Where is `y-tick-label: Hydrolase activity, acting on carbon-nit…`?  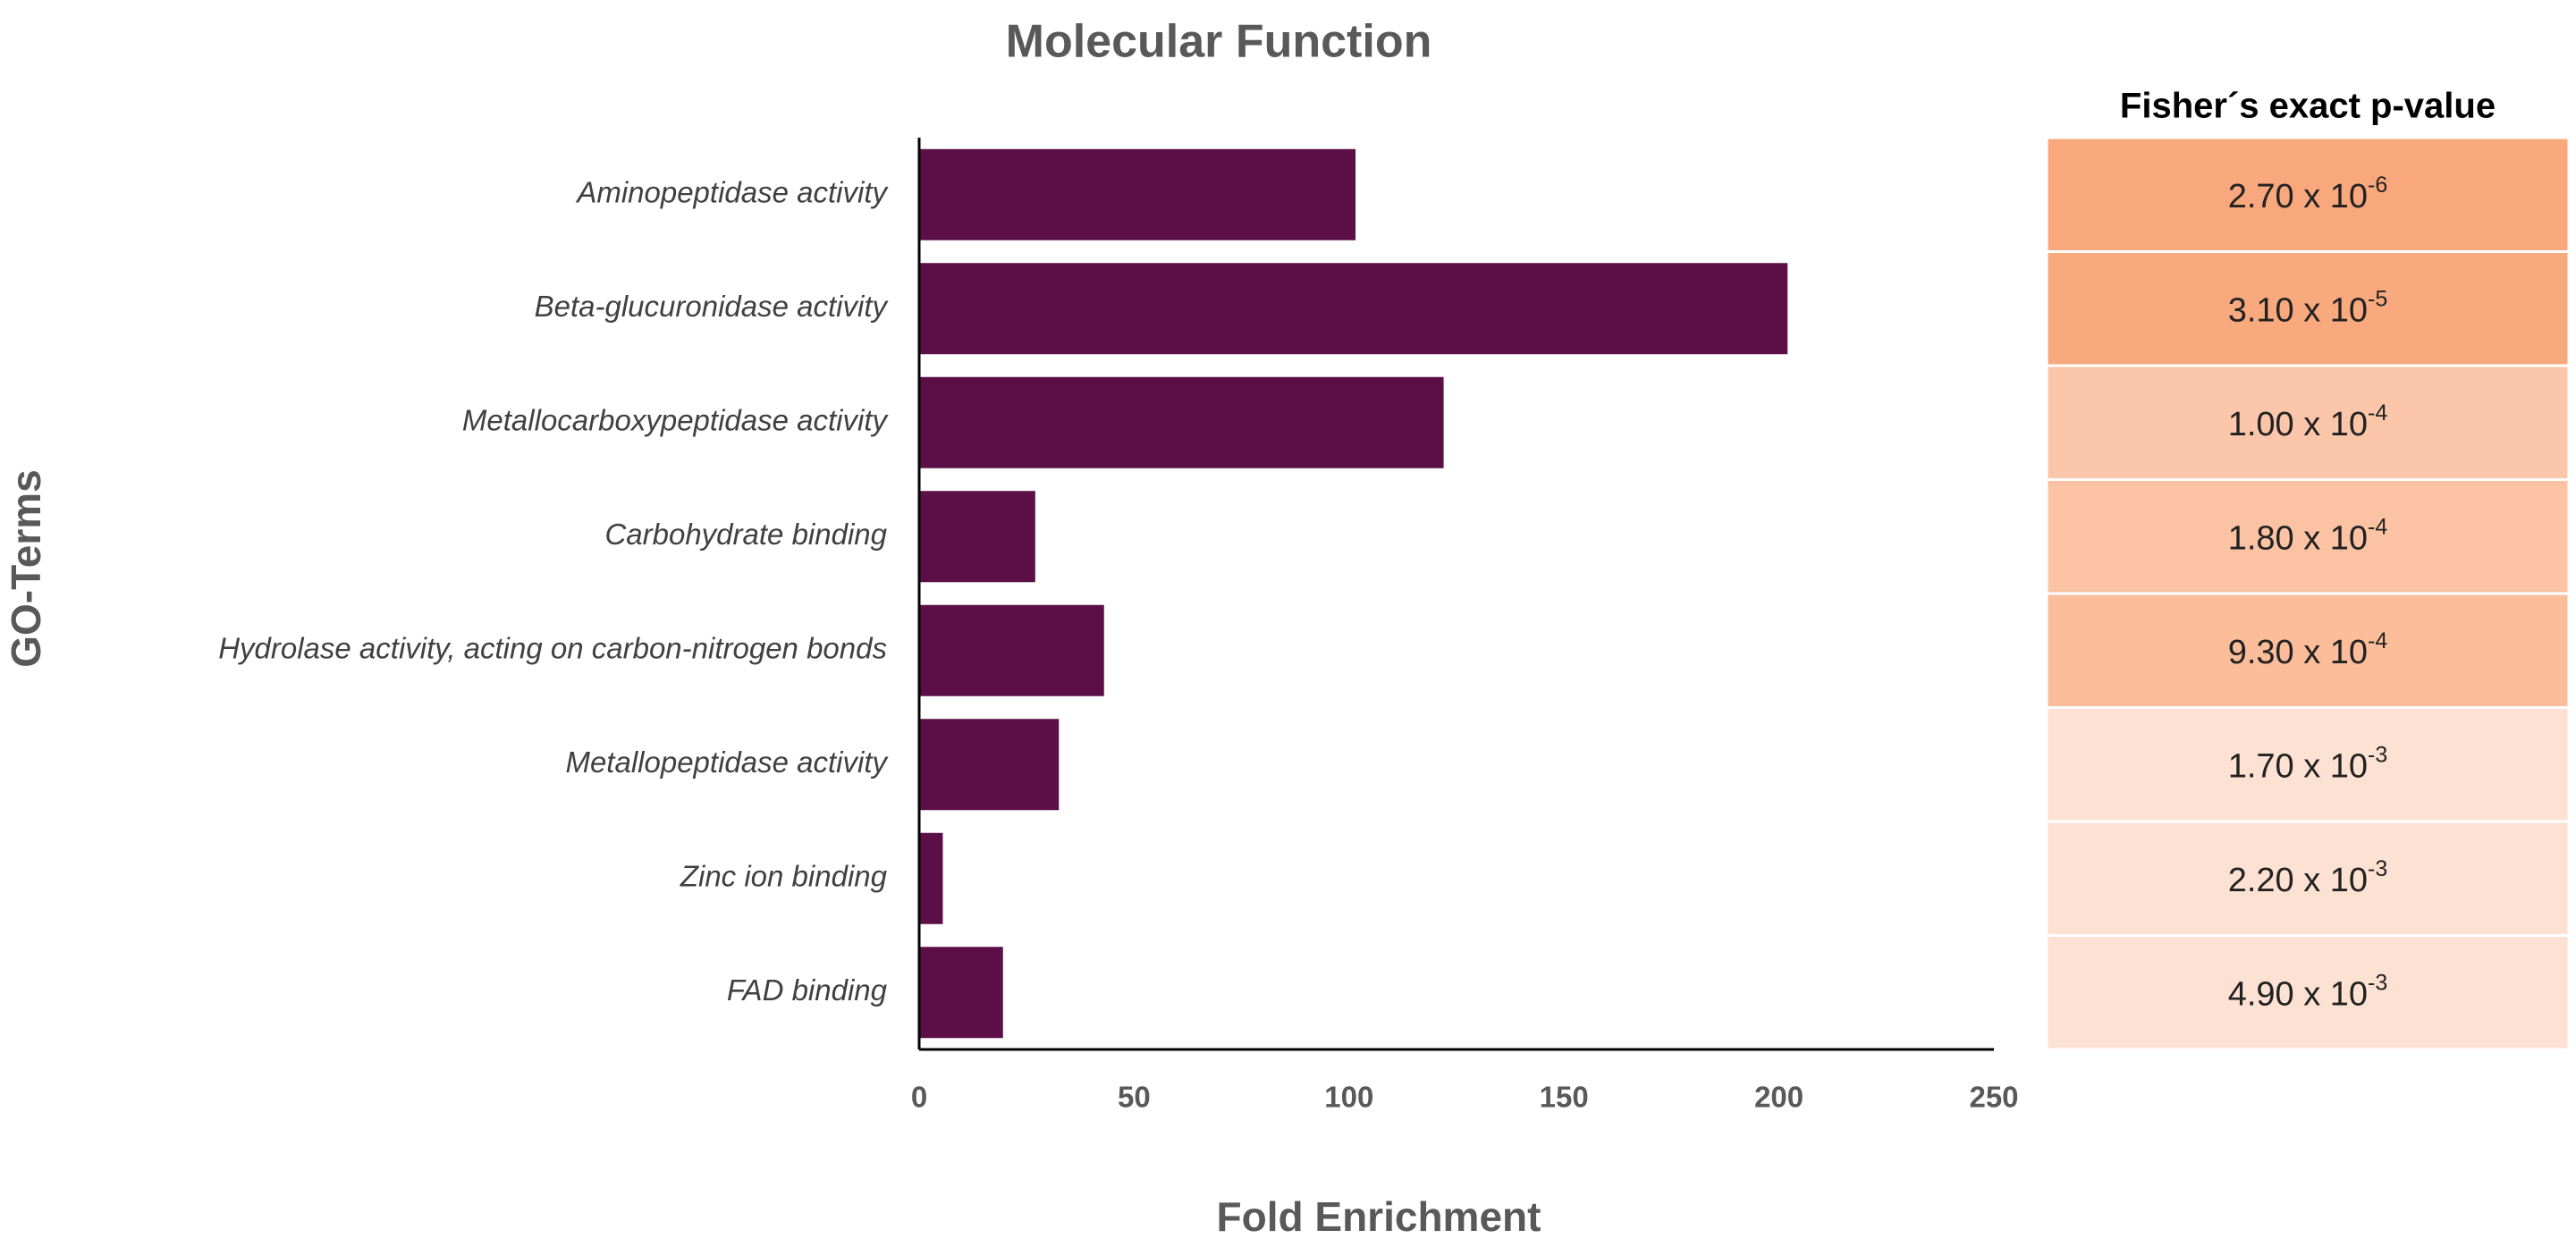
y-tick-label: Hydrolase activity, acting on carbon-nit… is located at coordinates (552, 647).